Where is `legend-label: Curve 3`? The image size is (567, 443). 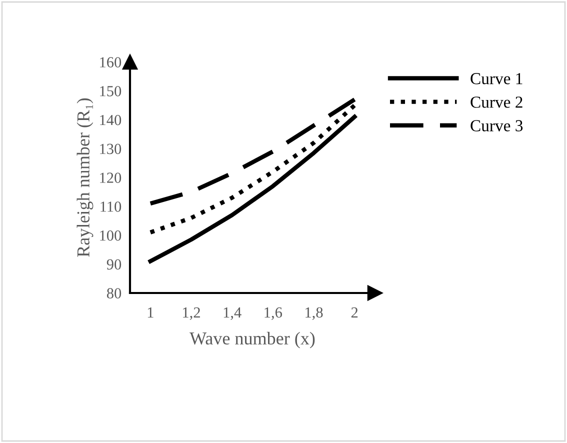
legend-label: Curve 3 is located at coordinates (496, 126).